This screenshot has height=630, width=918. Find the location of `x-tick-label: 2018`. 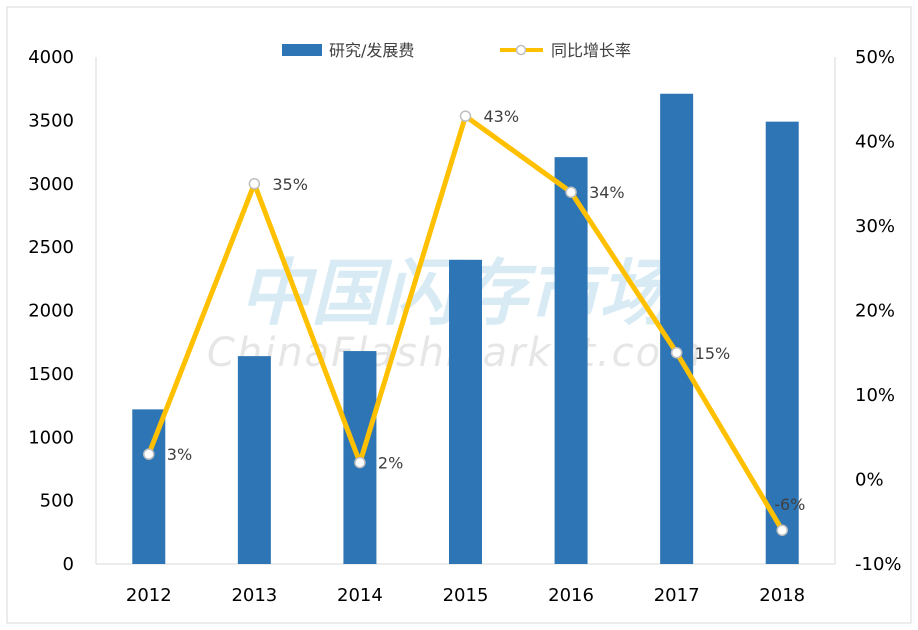

x-tick-label: 2018 is located at coordinates (782, 595).